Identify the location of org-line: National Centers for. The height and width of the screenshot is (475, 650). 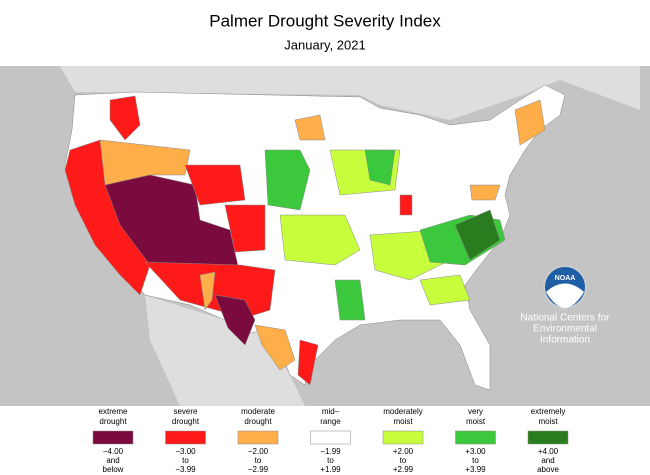
(566, 318).